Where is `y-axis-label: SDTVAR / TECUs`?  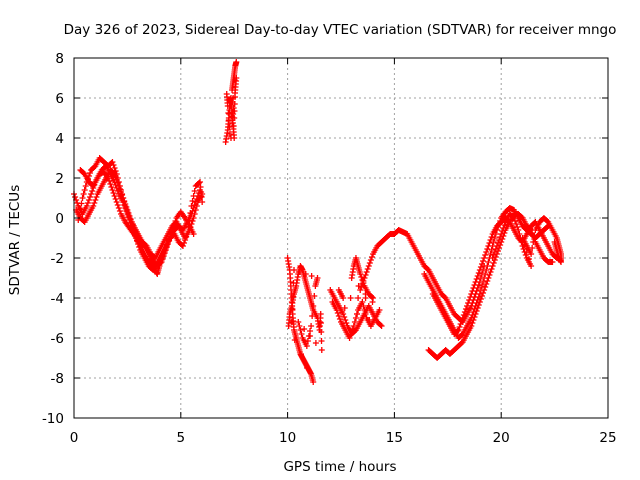
y-axis-label: SDTVAR / TECUs is located at coordinates (15, 240).